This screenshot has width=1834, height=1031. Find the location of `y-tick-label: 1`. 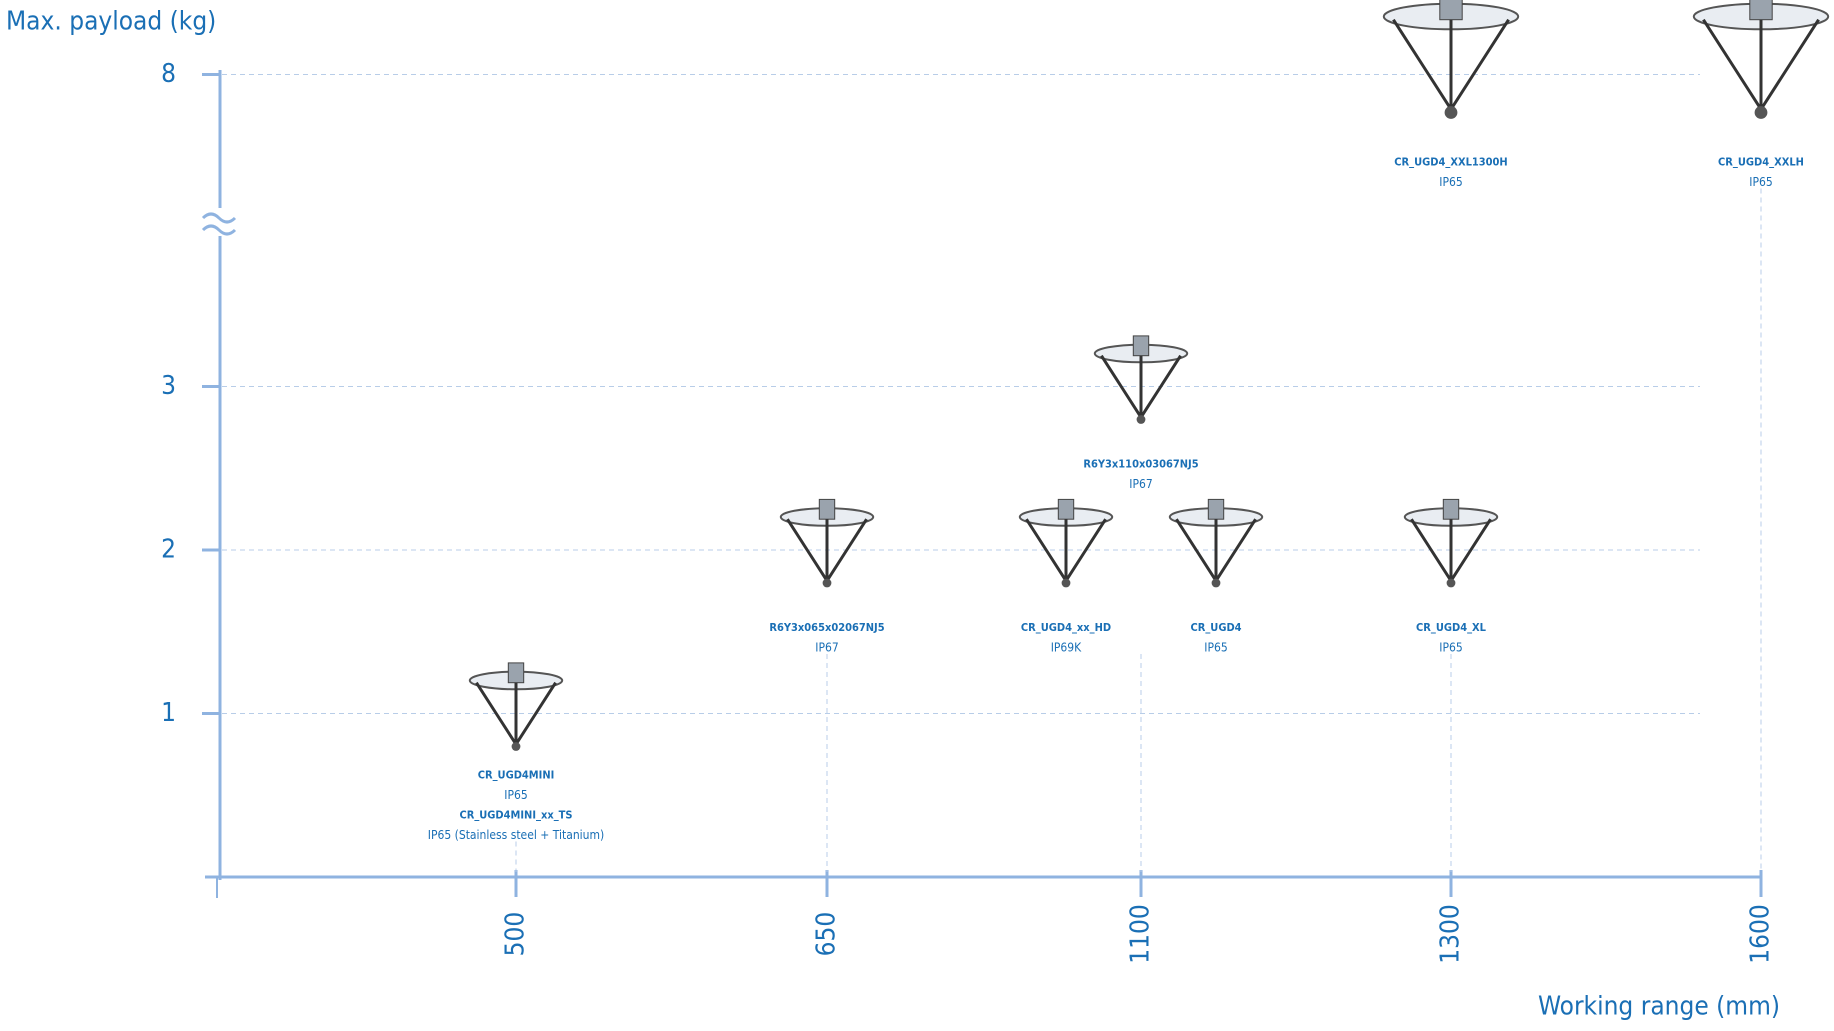

y-tick-label: 1 is located at coordinates (168, 713).